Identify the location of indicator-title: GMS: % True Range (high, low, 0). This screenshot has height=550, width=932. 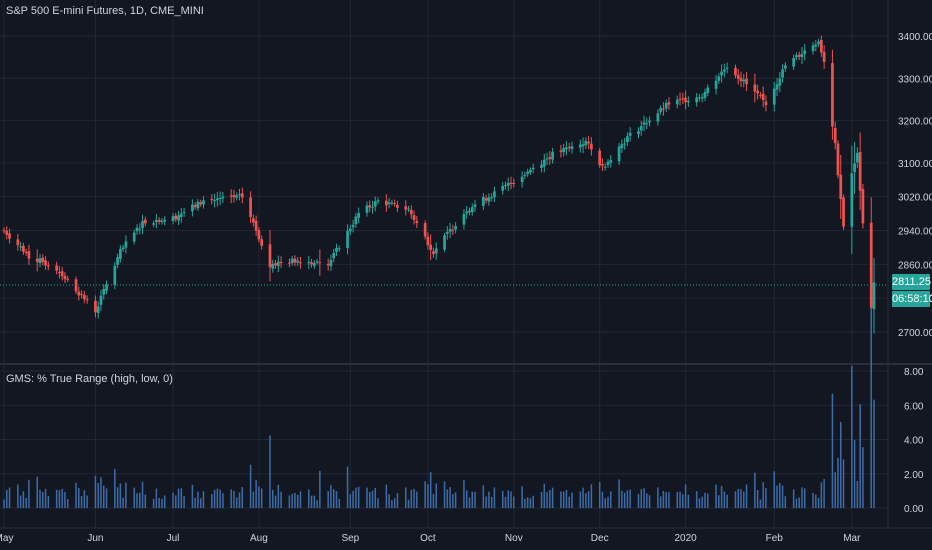
(89, 379).